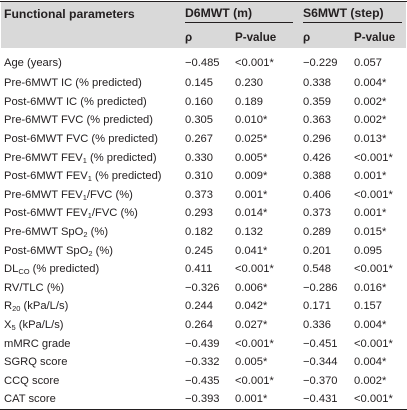 Image resolution: width=407 pixels, height=410 pixels. Describe the element at coordinates (320, 287) in the screenshot. I see `cell-rho-s6mwt: −0.286` at that location.